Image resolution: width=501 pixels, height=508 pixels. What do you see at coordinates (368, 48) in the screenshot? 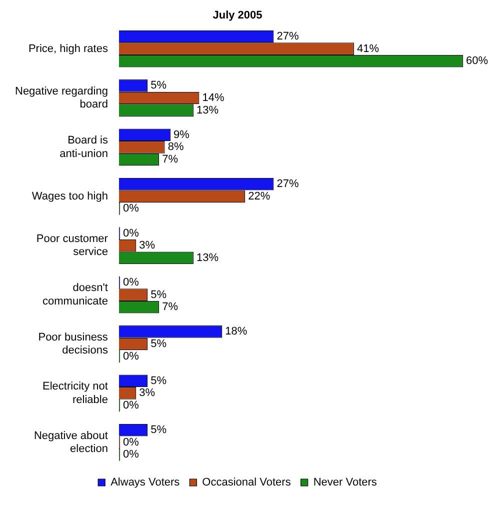
I see `data-label: 41%` at bounding box center [368, 48].